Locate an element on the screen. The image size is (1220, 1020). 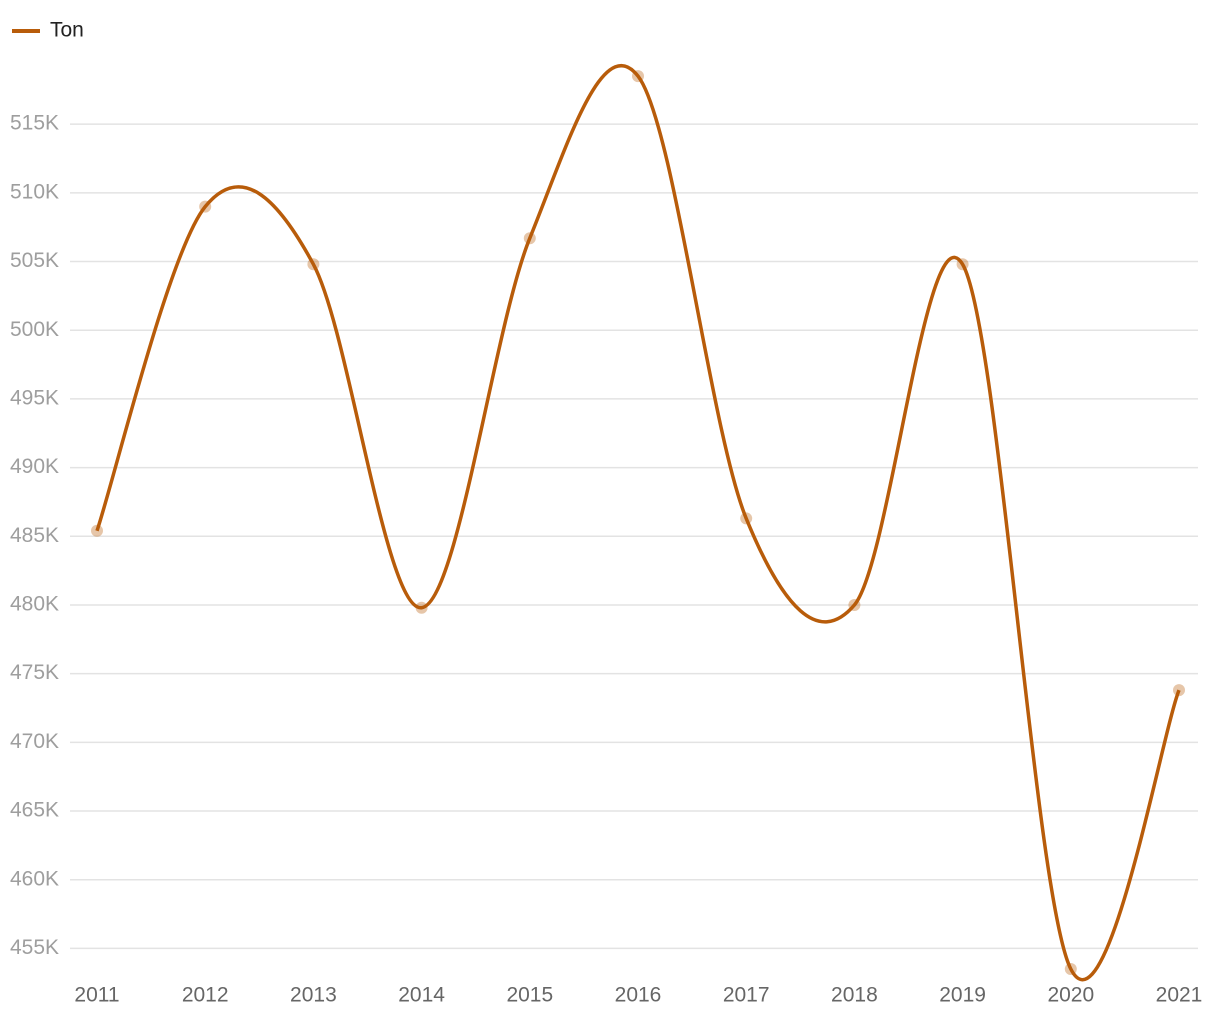
y-tick-label: 485K is located at coordinates (34, 535).